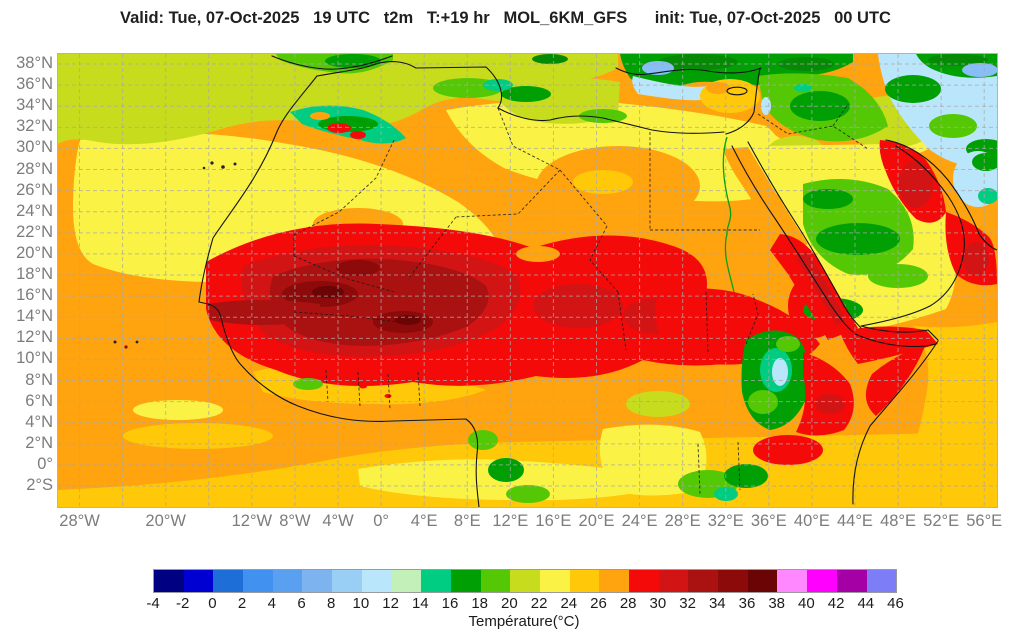 Image resolution: width=1011 pixels, height=641 pixels. I want to click on colorbar-tick-label: 12, so click(390, 603).